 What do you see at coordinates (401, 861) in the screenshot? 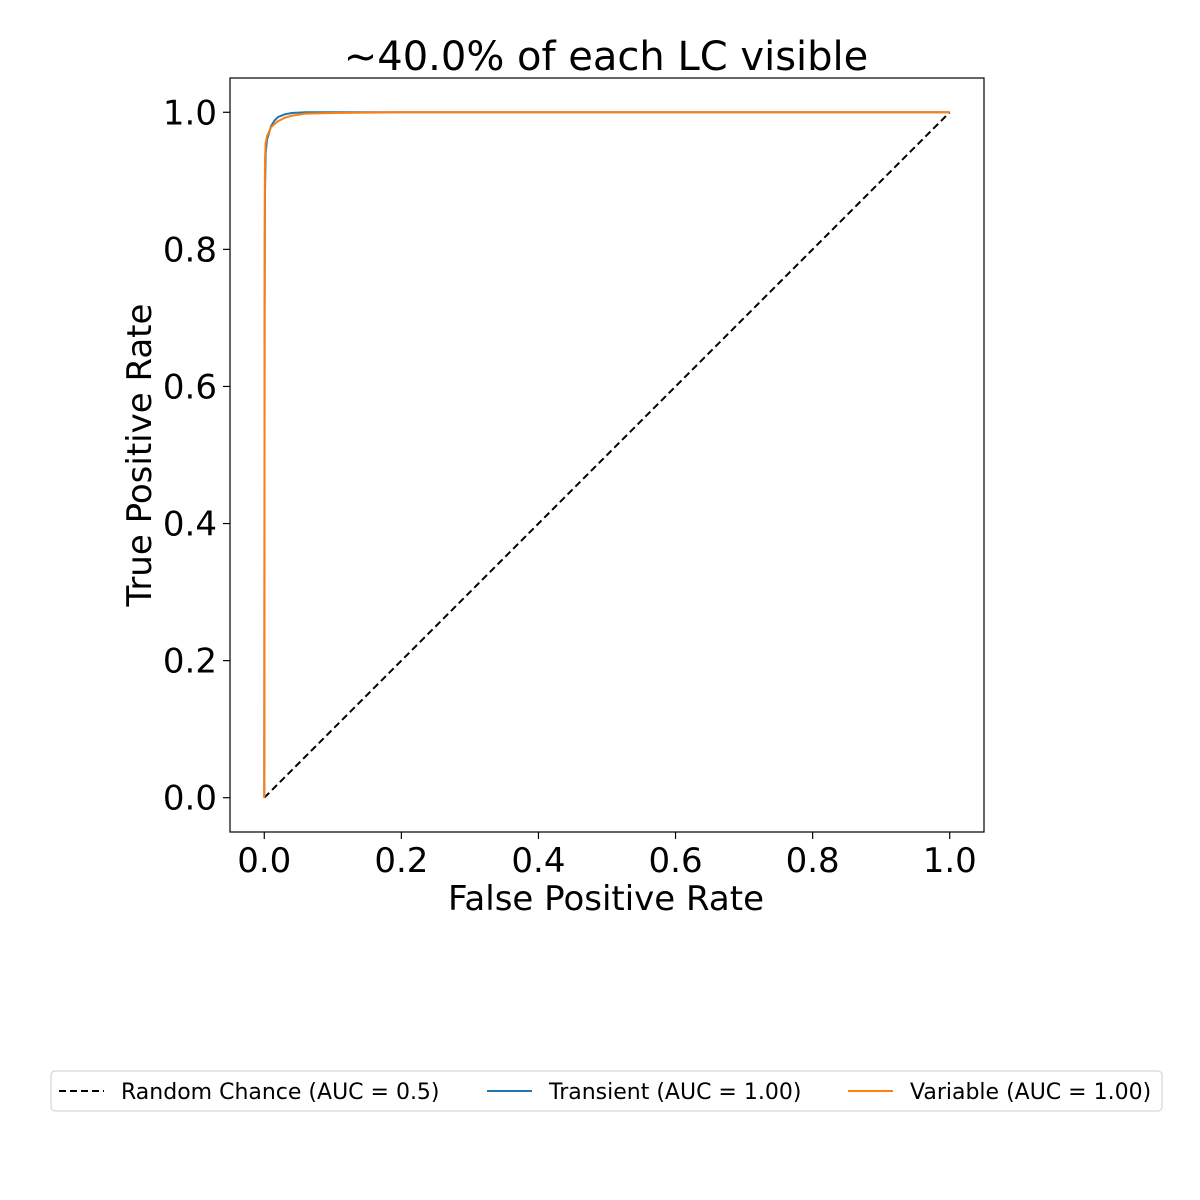
I see `x-tick-label: 0.2` at bounding box center [401, 861].